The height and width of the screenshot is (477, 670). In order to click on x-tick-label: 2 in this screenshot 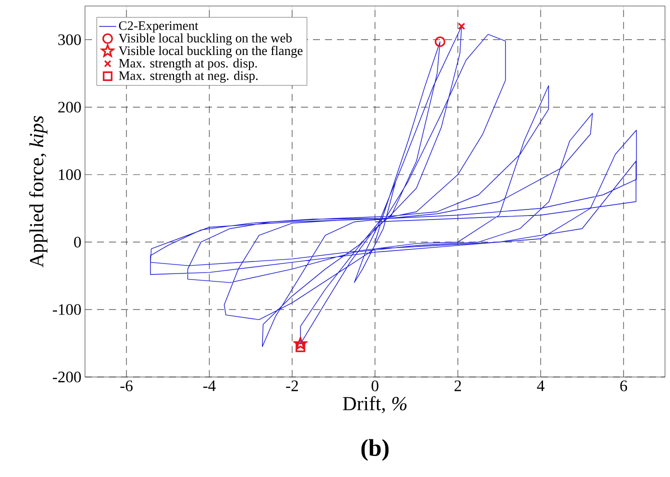, I will do `click(457, 386)`.